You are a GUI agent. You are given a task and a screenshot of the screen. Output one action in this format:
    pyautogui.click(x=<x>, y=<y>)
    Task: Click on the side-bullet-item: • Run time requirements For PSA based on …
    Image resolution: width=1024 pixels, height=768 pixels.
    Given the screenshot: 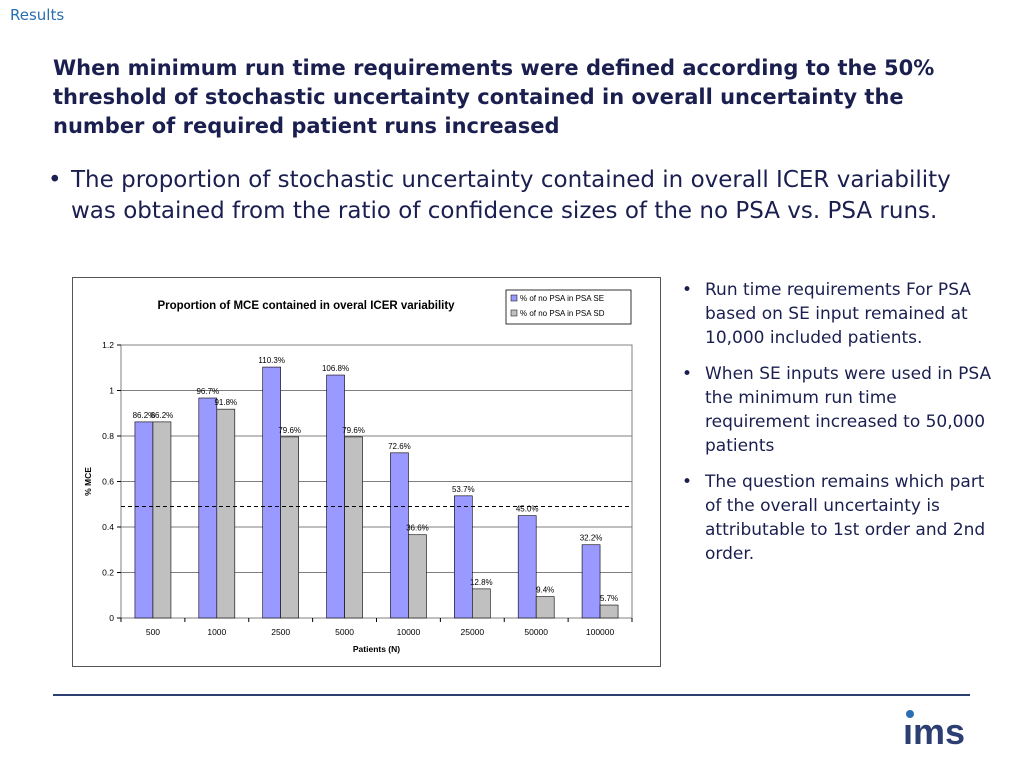 What is the action you would take?
    pyautogui.click(x=840, y=314)
    